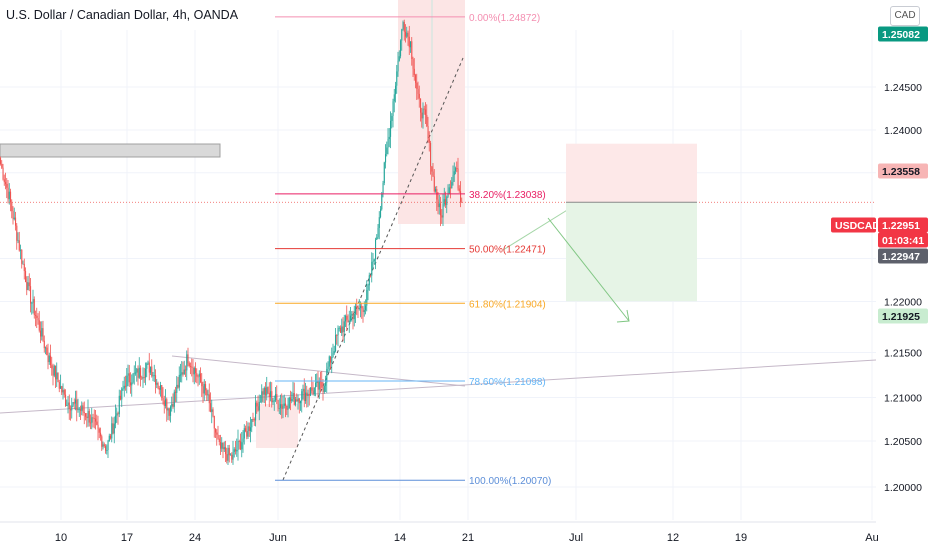 The height and width of the screenshot is (550, 932). I want to click on price-tag-label: USDCAD, so click(857, 226).